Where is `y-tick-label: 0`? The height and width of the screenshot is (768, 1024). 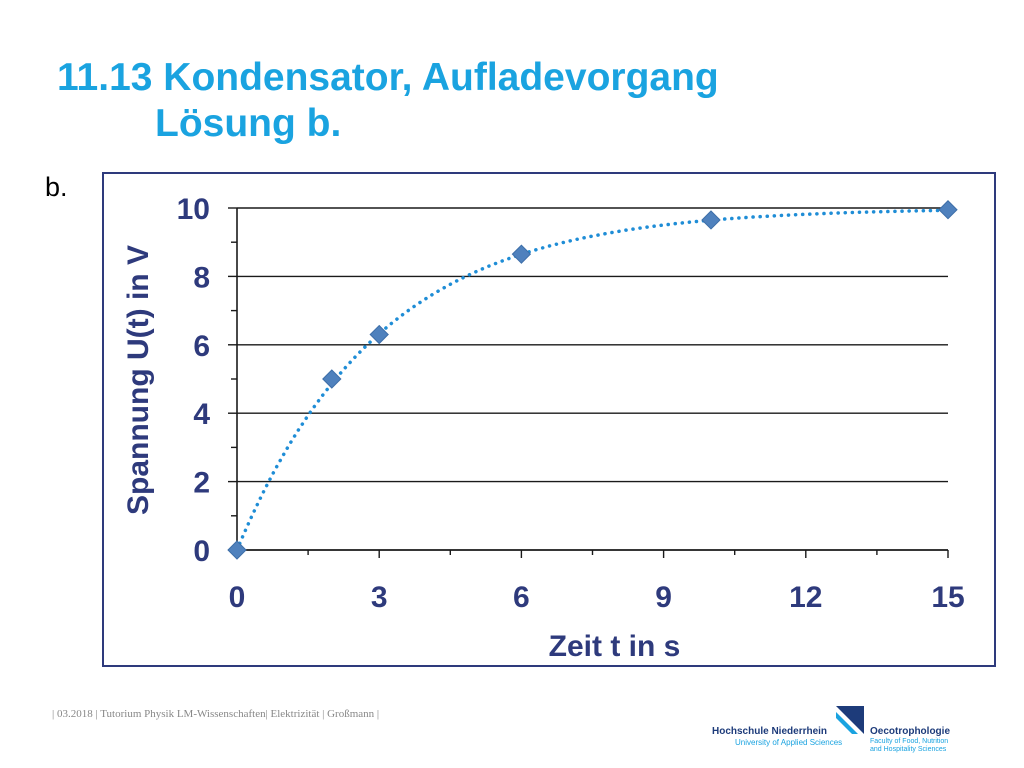 y-tick-label: 0 is located at coordinates (201, 551).